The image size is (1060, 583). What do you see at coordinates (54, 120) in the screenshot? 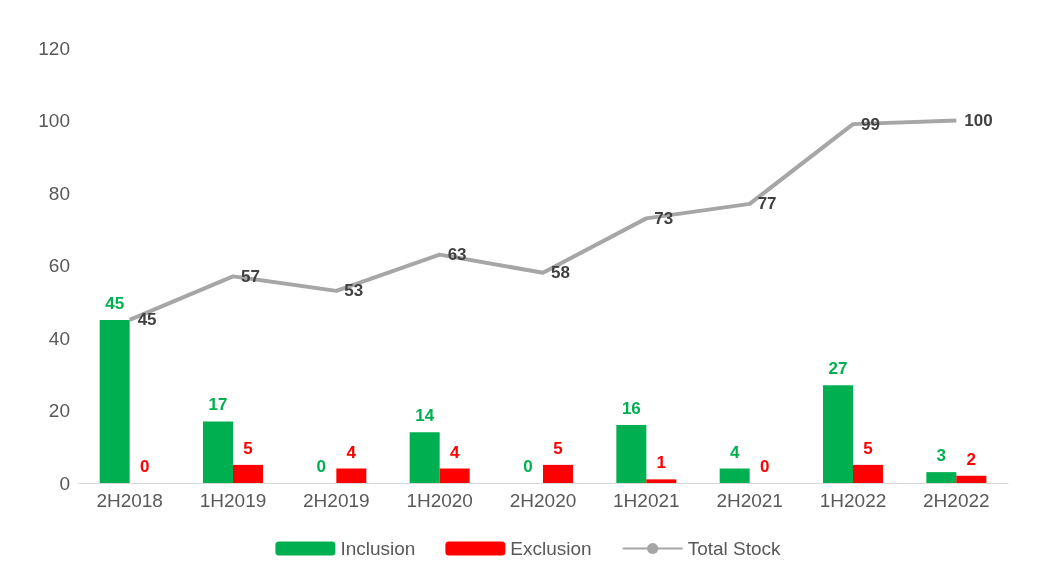
I see `y-tick-label: 100` at bounding box center [54, 120].